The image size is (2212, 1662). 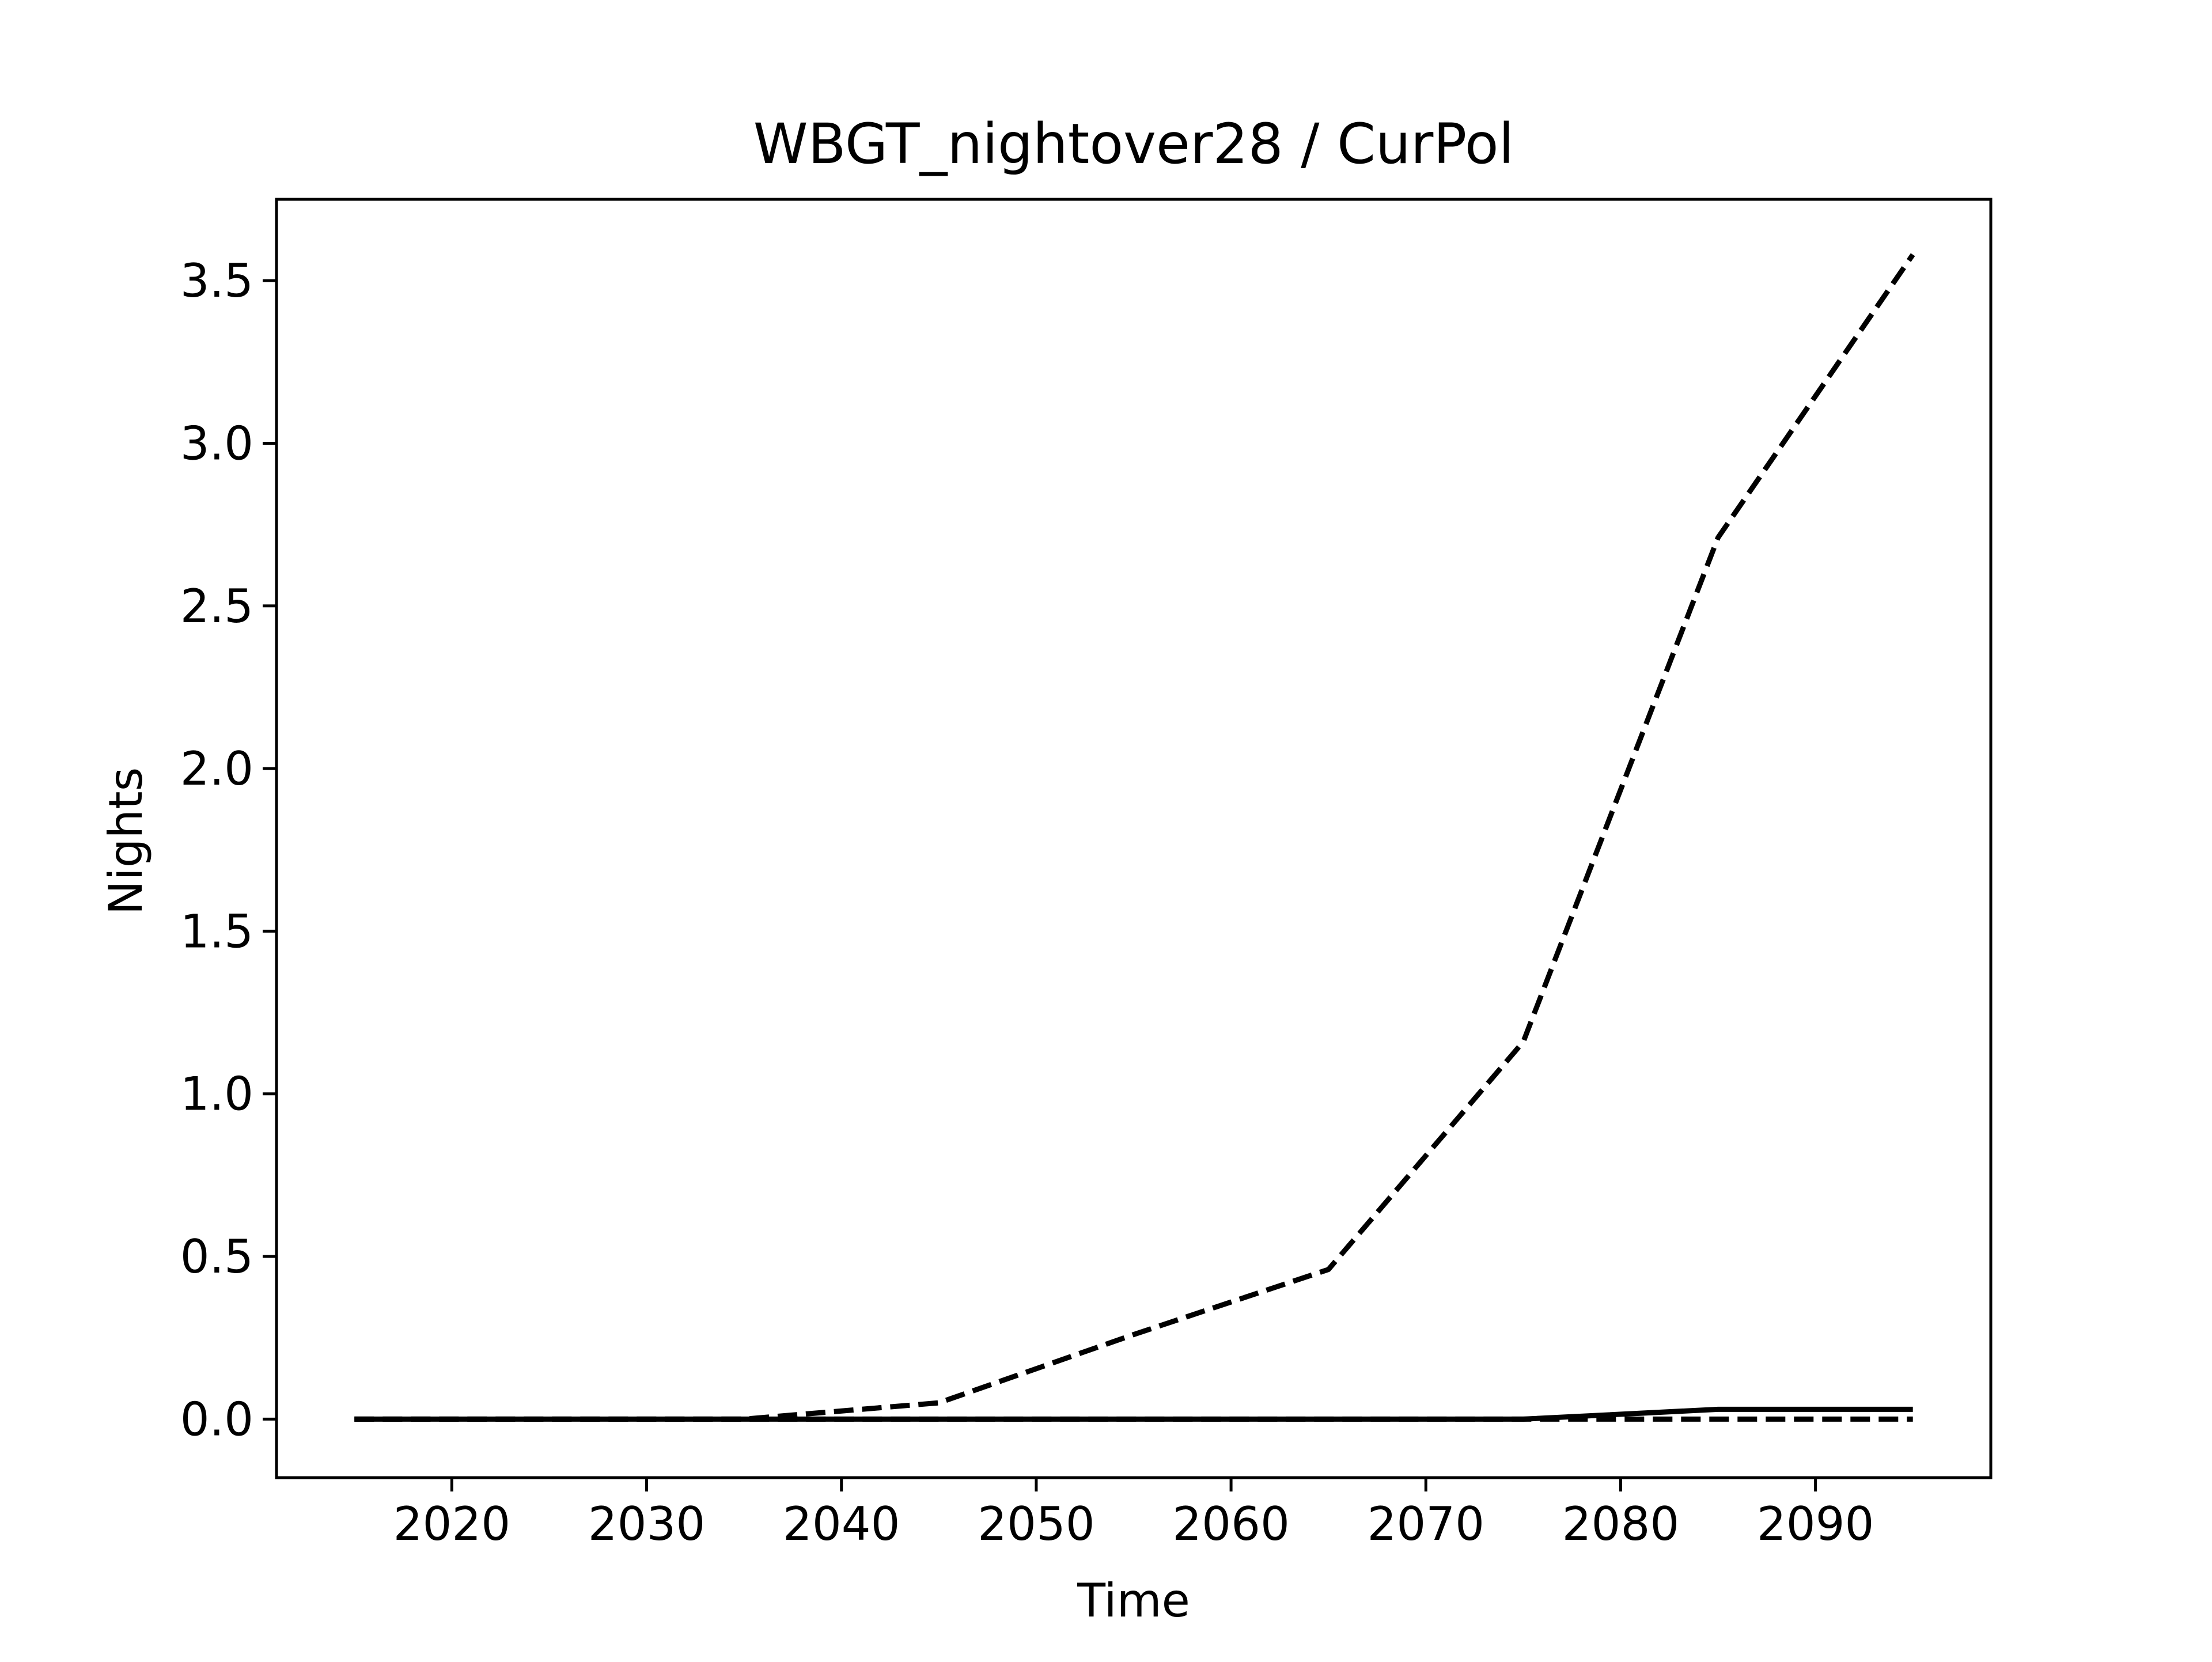 What do you see at coordinates (1231, 1524) in the screenshot?
I see `x-tick-label: 2060` at bounding box center [1231, 1524].